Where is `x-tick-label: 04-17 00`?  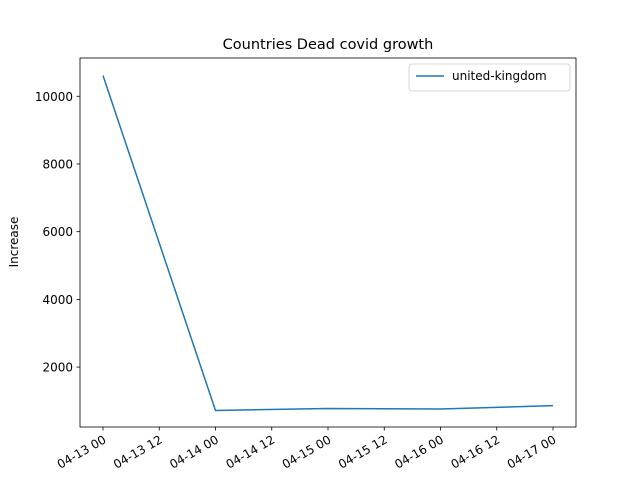
x-tick-label: 04-17 00 is located at coordinates (532, 451).